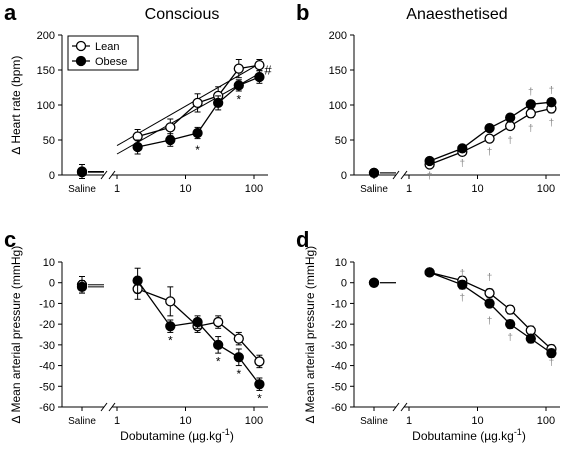 This screenshot has height=452, width=567. I want to click on legend-marker-lean, so click(81, 46).